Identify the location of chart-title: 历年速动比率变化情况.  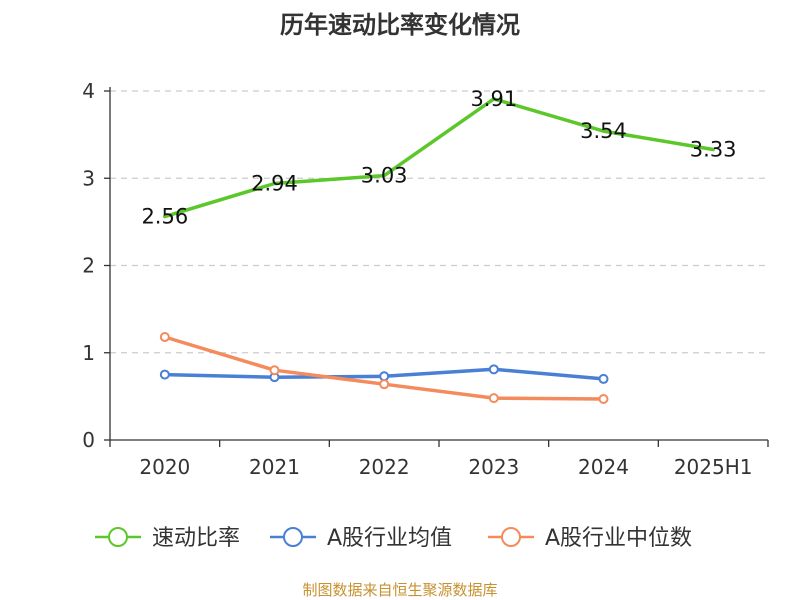
(400, 25).